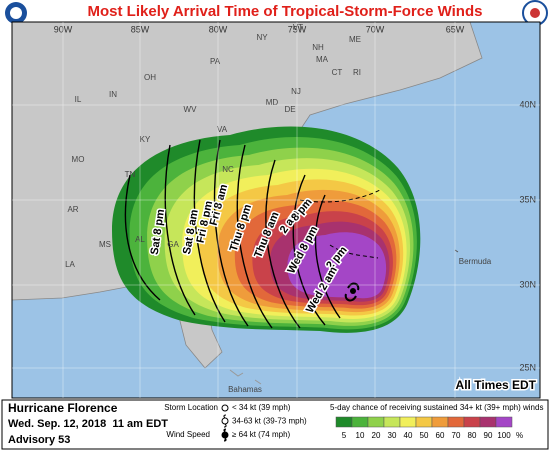 Image resolution: width=550 pixels, height=451 pixels. I want to click on place-label: LA, so click(70, 264).